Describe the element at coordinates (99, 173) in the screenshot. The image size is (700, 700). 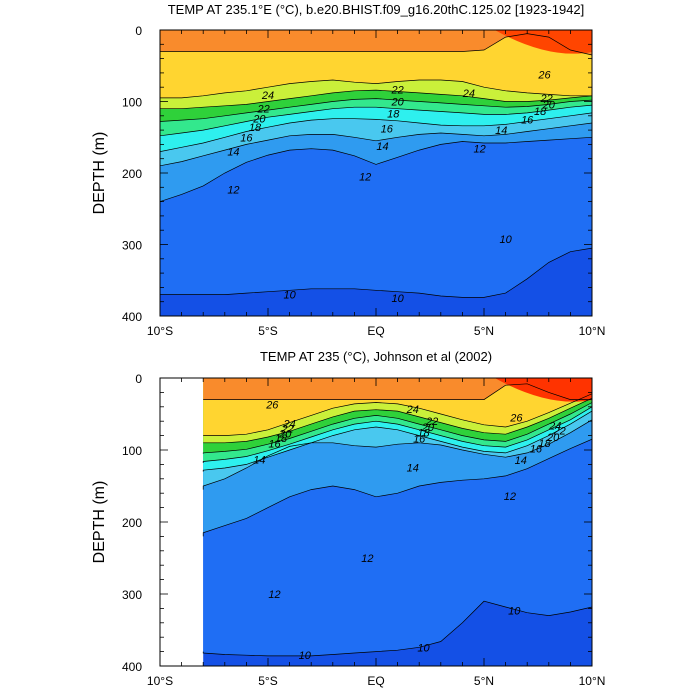
I see `top-chart-ylabel: DEPTH (m)` at that location.